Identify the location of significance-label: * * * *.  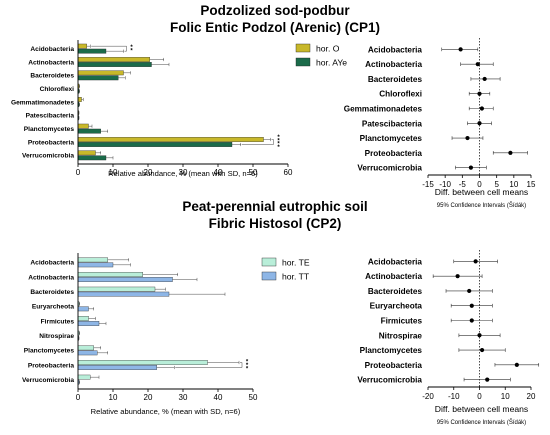
(278, 143).